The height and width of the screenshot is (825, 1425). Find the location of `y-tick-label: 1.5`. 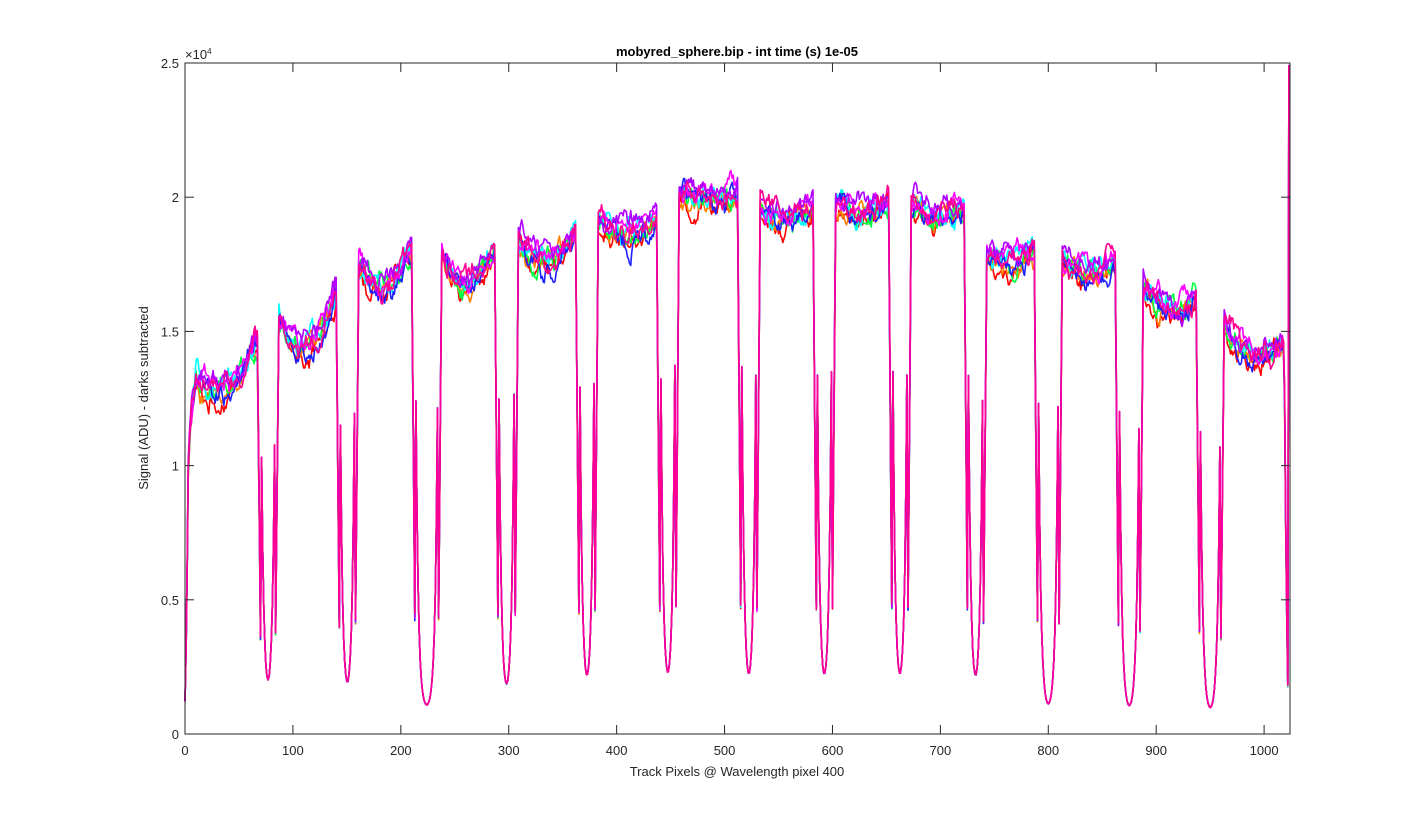

y-tick-label: 1.5 is located at coordinates (170, 331).